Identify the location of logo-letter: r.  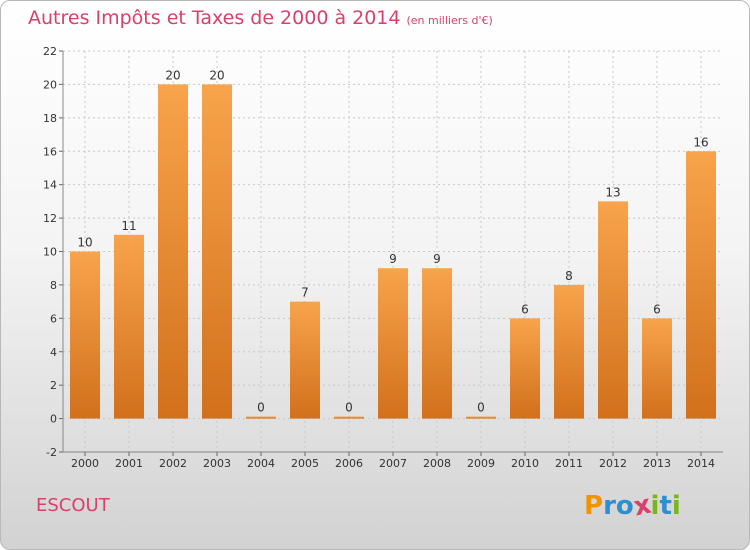
(609, 506).